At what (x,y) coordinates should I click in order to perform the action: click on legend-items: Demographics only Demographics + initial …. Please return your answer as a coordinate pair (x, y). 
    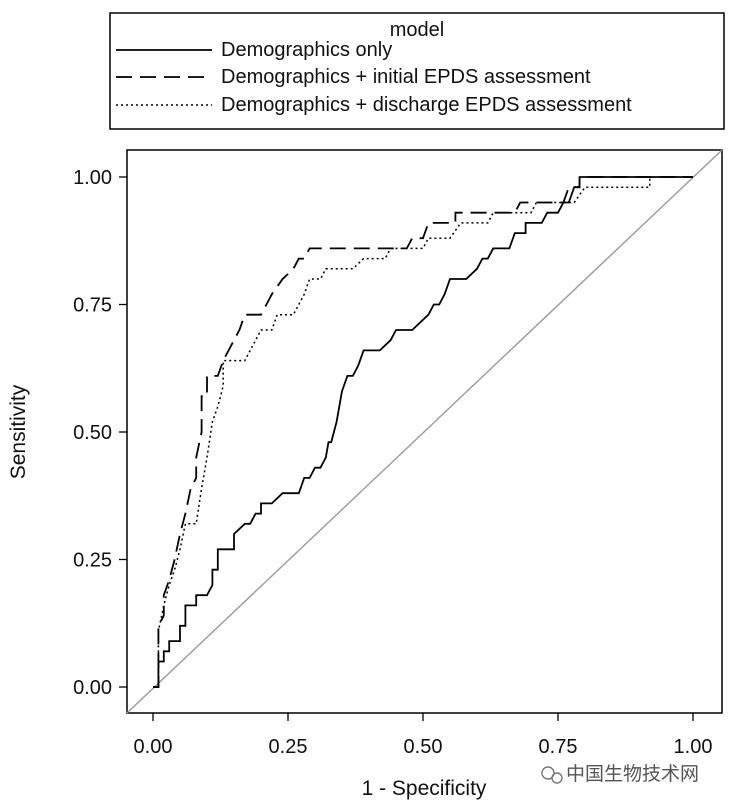
    Looking at the image, I should click on (374, 77).